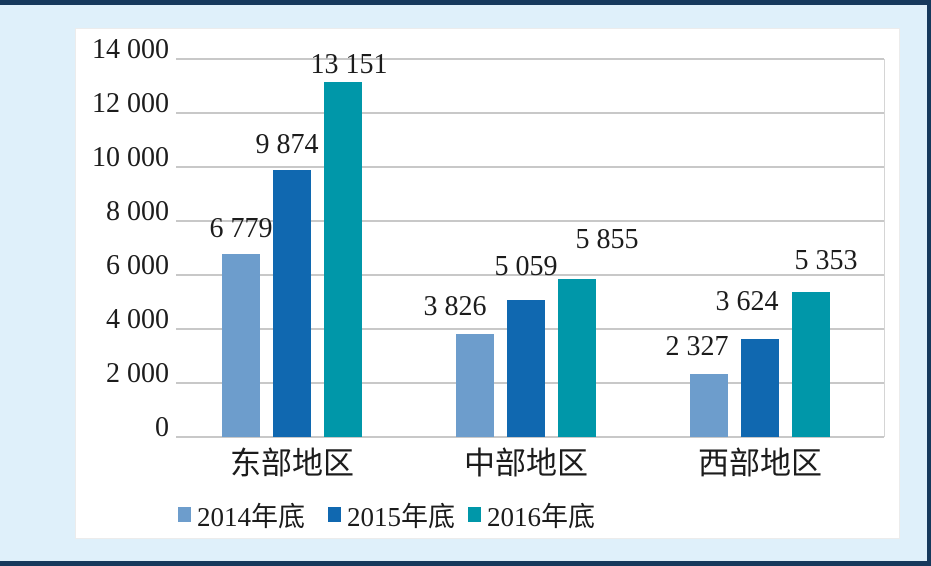  Describe the element at coordinates (130, 103) in the screenshot. I see `y-tick-label: 12 000` at that location.